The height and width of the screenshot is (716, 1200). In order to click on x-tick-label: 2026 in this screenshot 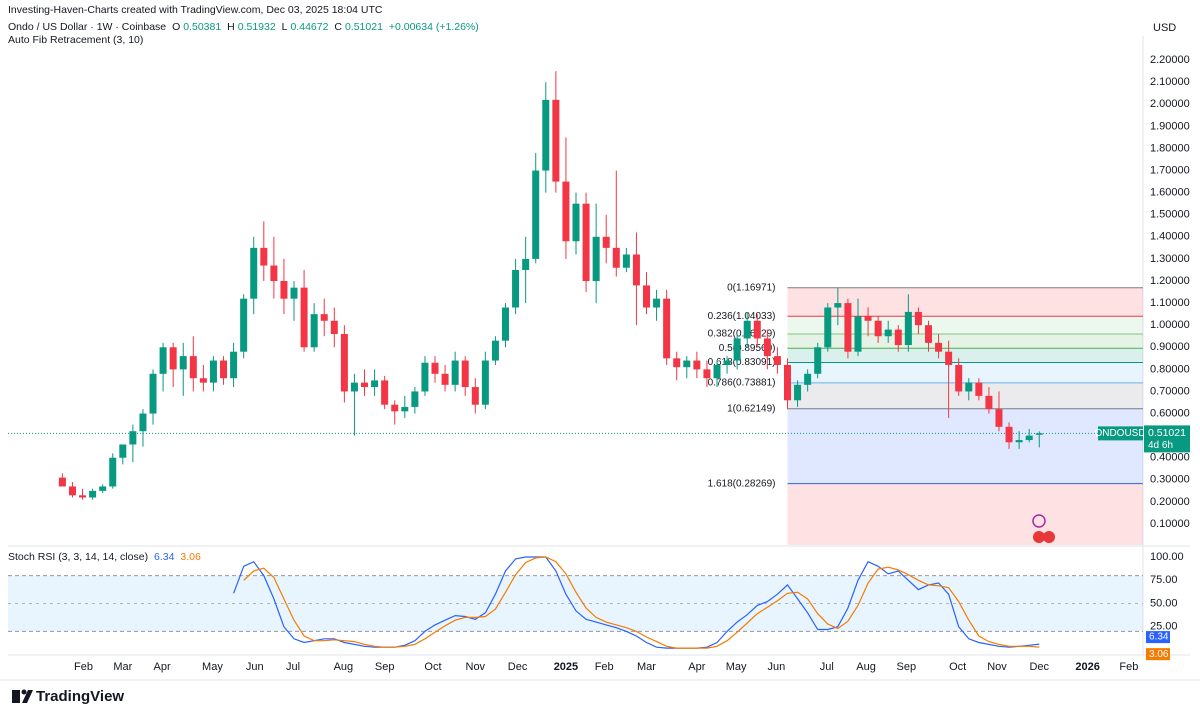, I will do `click(1087, 667)`.